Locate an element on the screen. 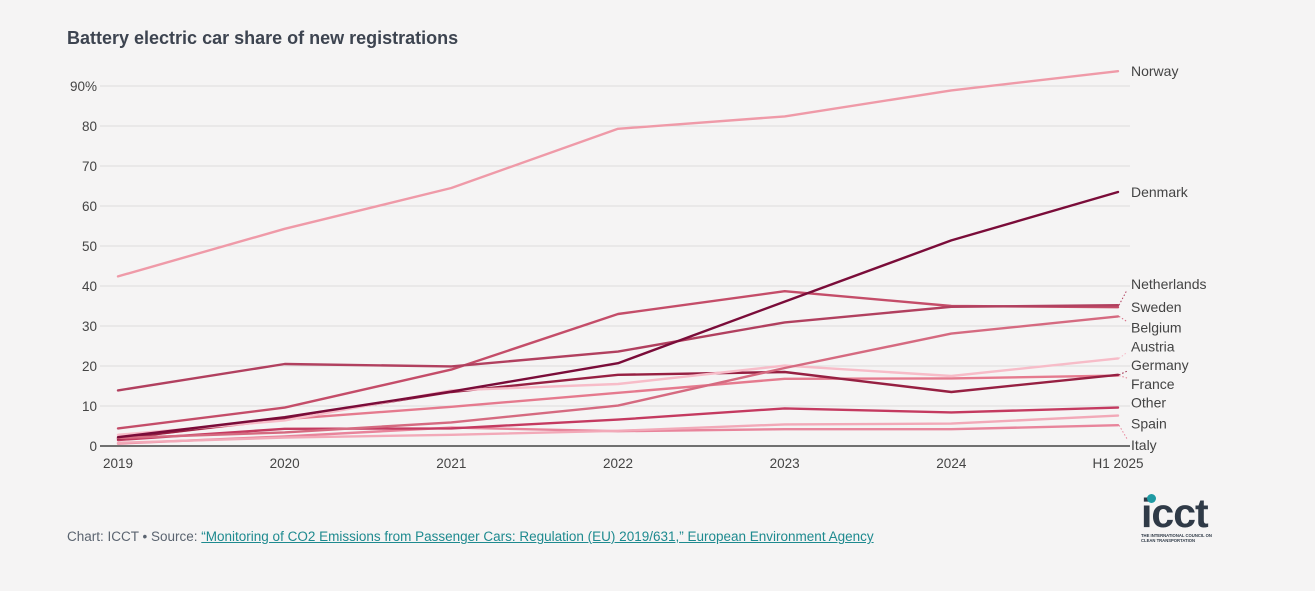 Image resolution: width=1315 pixels, height=591 pixels. x-tick-label: 2019 is located at coordinates (118, 463).